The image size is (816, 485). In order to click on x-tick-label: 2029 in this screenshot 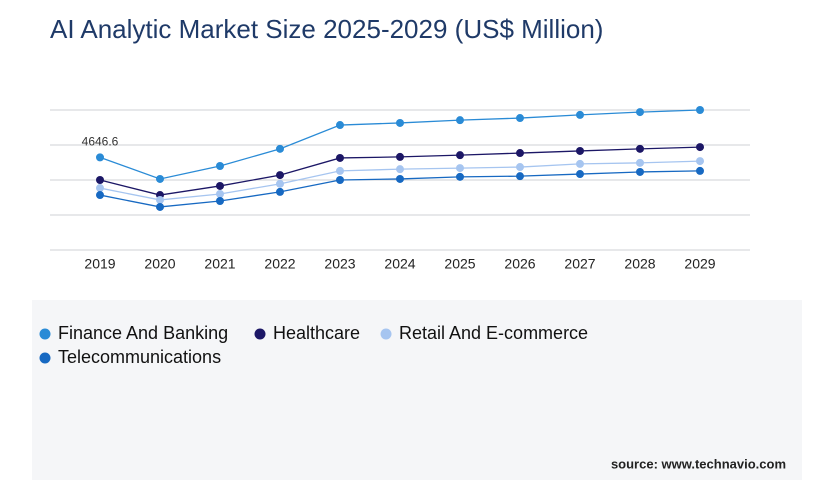, I will do `click(699, 264)`.